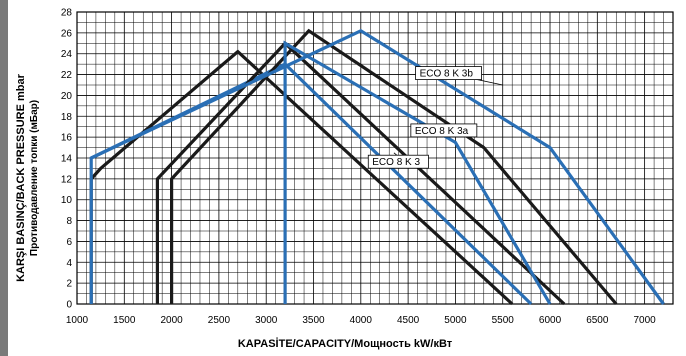  Describe the element at coordinates (67, 159) in the screenshot. I see `y-tick-label: 14` at that location.